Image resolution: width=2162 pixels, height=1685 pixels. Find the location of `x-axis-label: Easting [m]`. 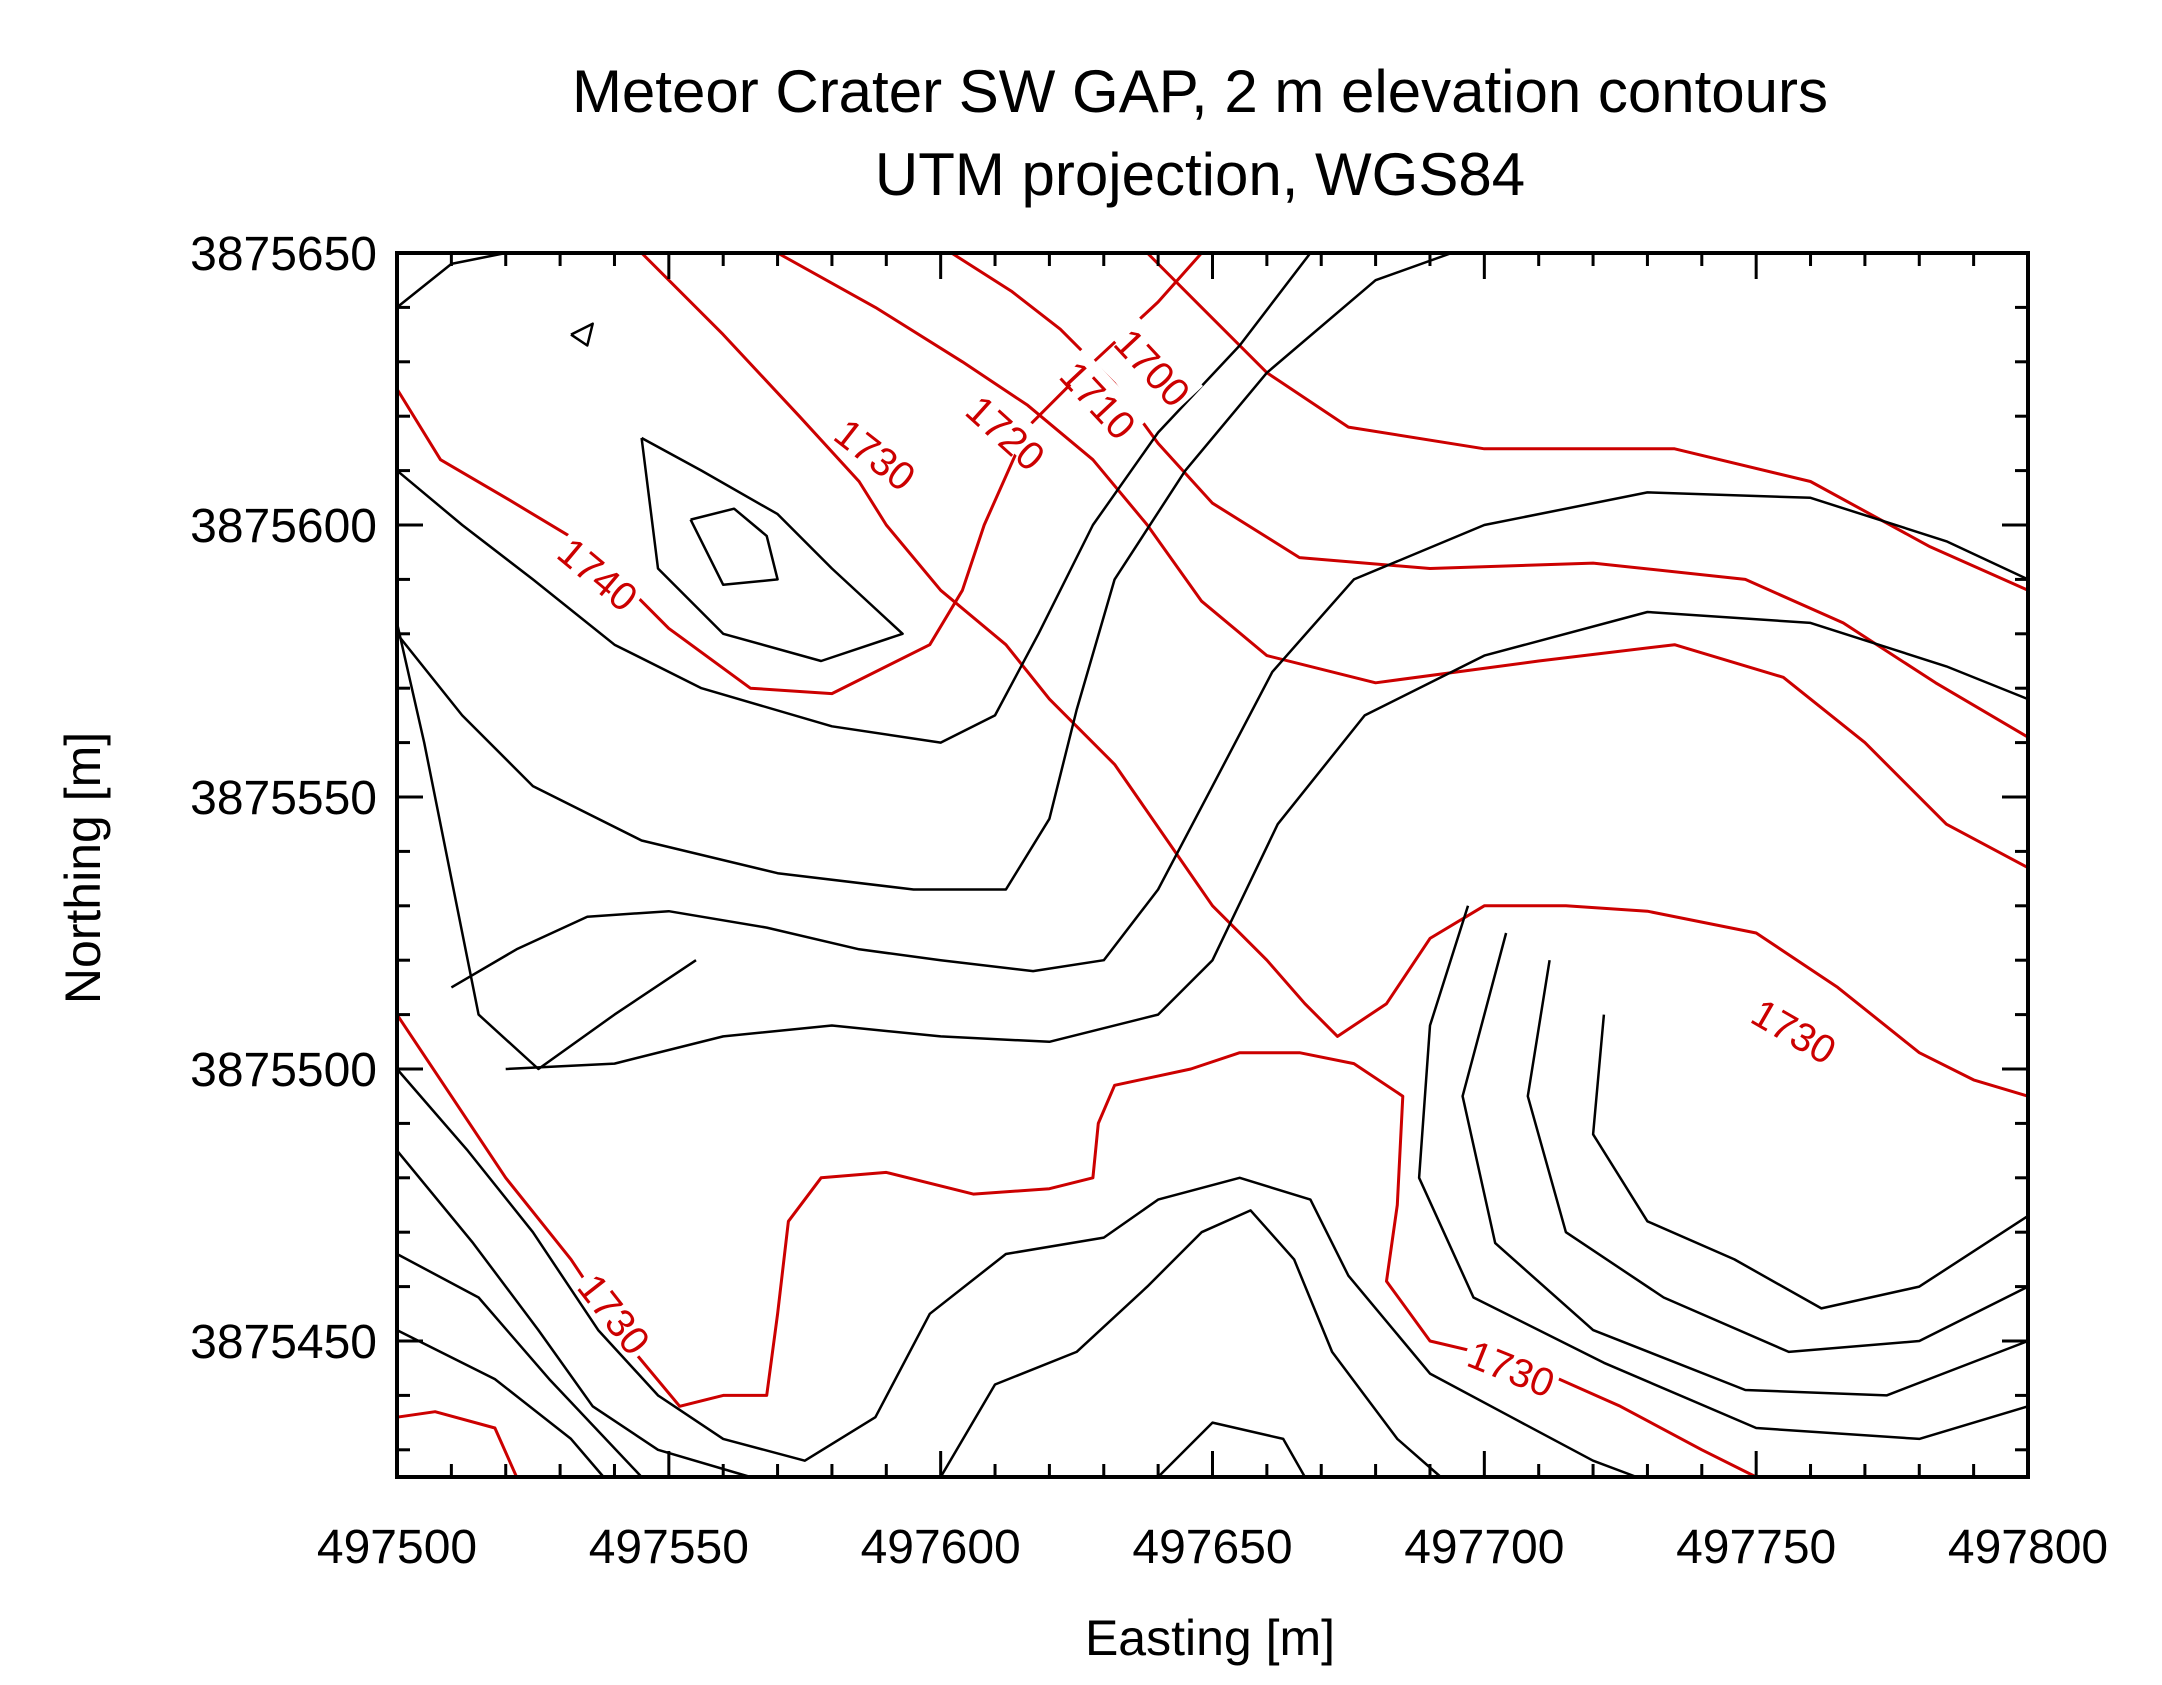

x-axis-label: Easting [m] is located at coordinates (1210, 1638).